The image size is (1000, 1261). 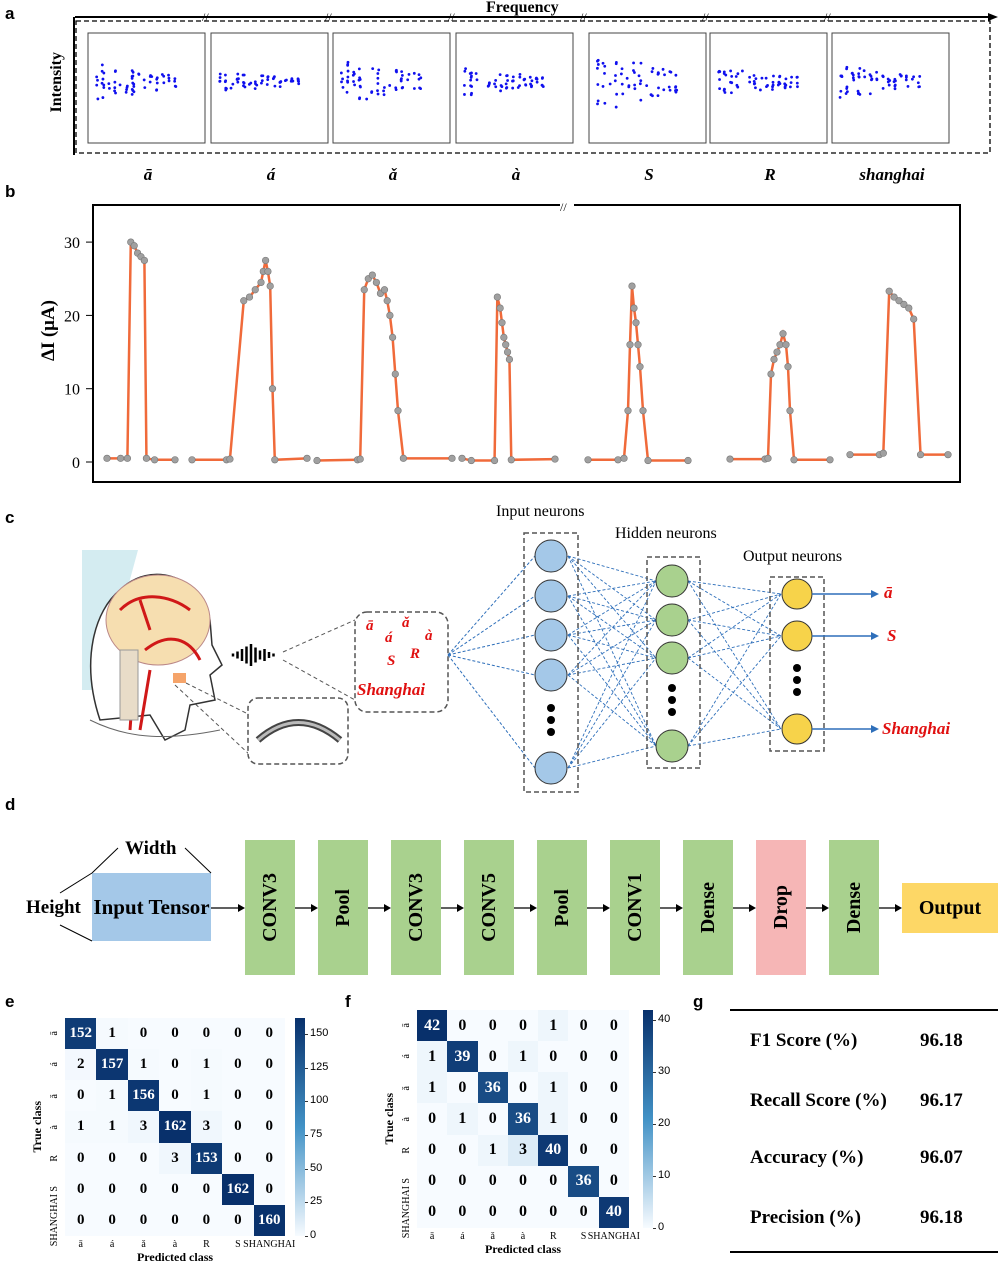 I want to click on word-box, so click(x=401, y=662).